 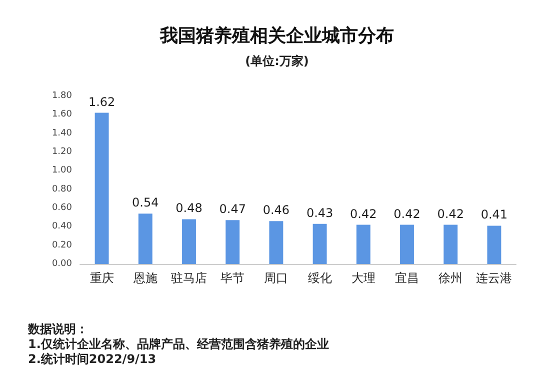 I want to click on x-tick-label: 毕节, so click(x=232, y=278).